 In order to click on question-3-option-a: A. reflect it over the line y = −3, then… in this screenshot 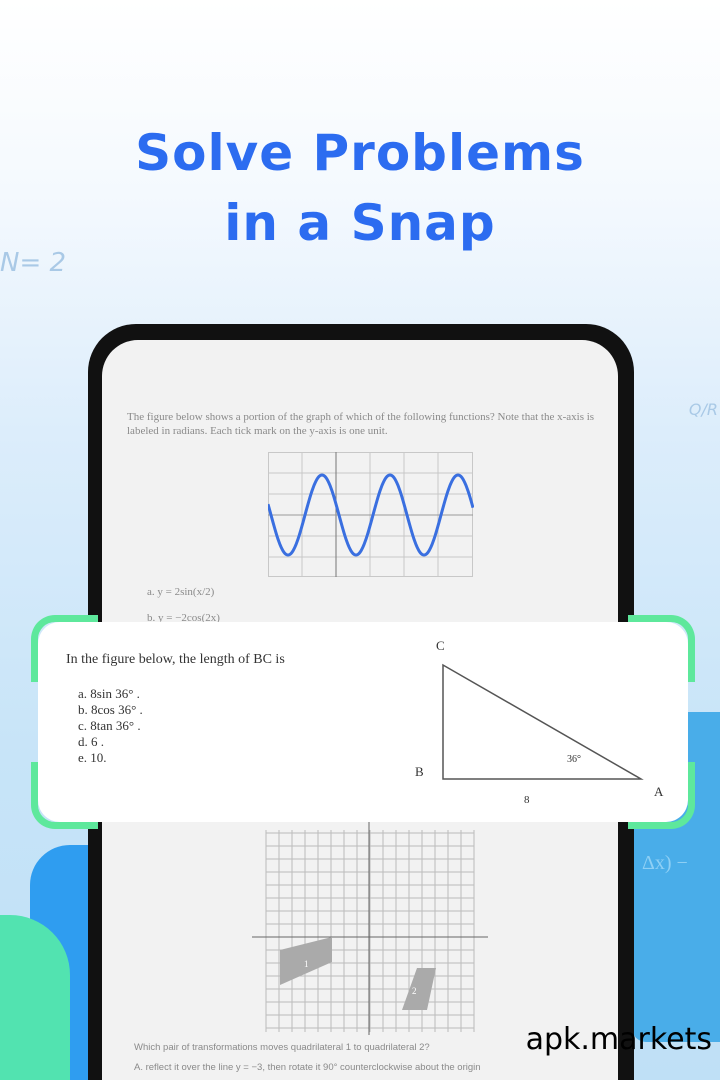, I will do `click(307, 1067)`.